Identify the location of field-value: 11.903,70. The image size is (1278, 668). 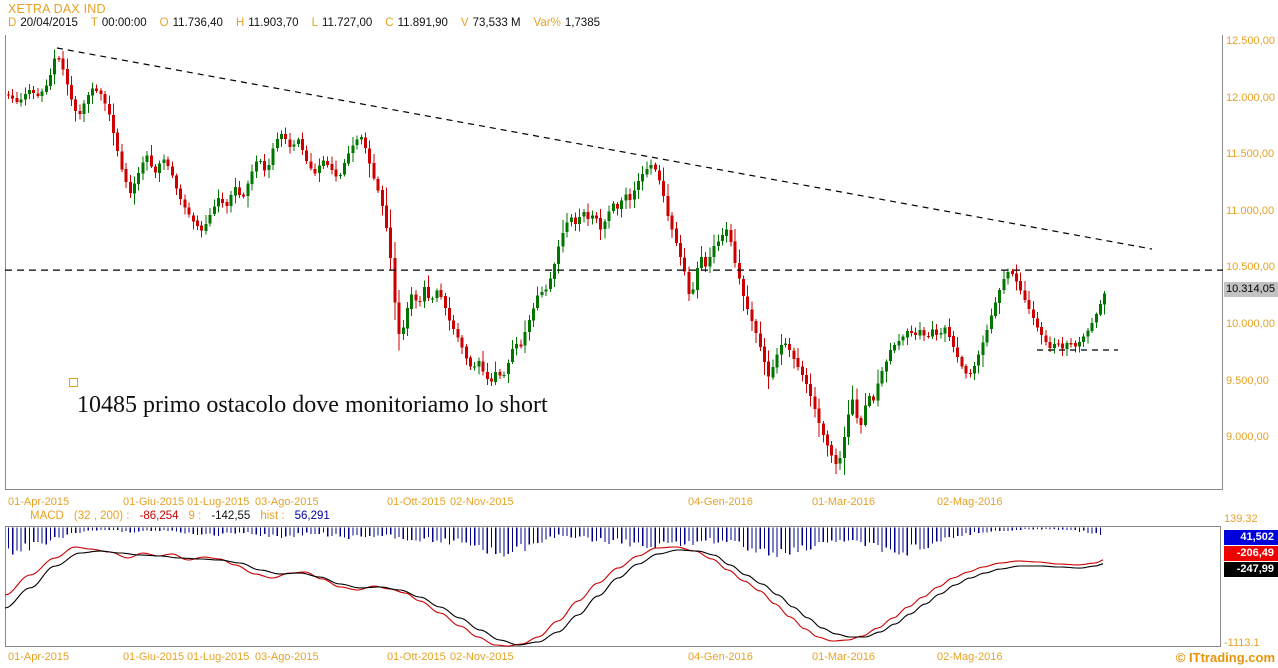
(273, 23).